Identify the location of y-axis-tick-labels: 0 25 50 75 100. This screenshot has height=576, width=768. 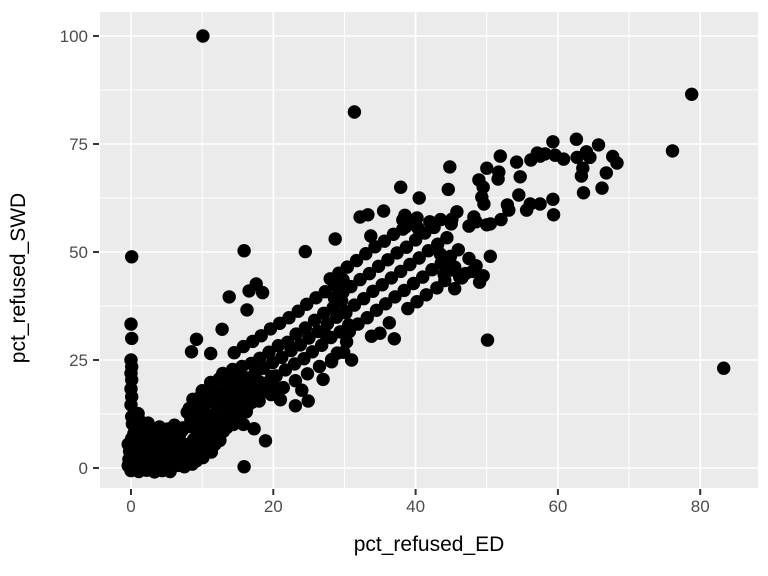
(74, 252).